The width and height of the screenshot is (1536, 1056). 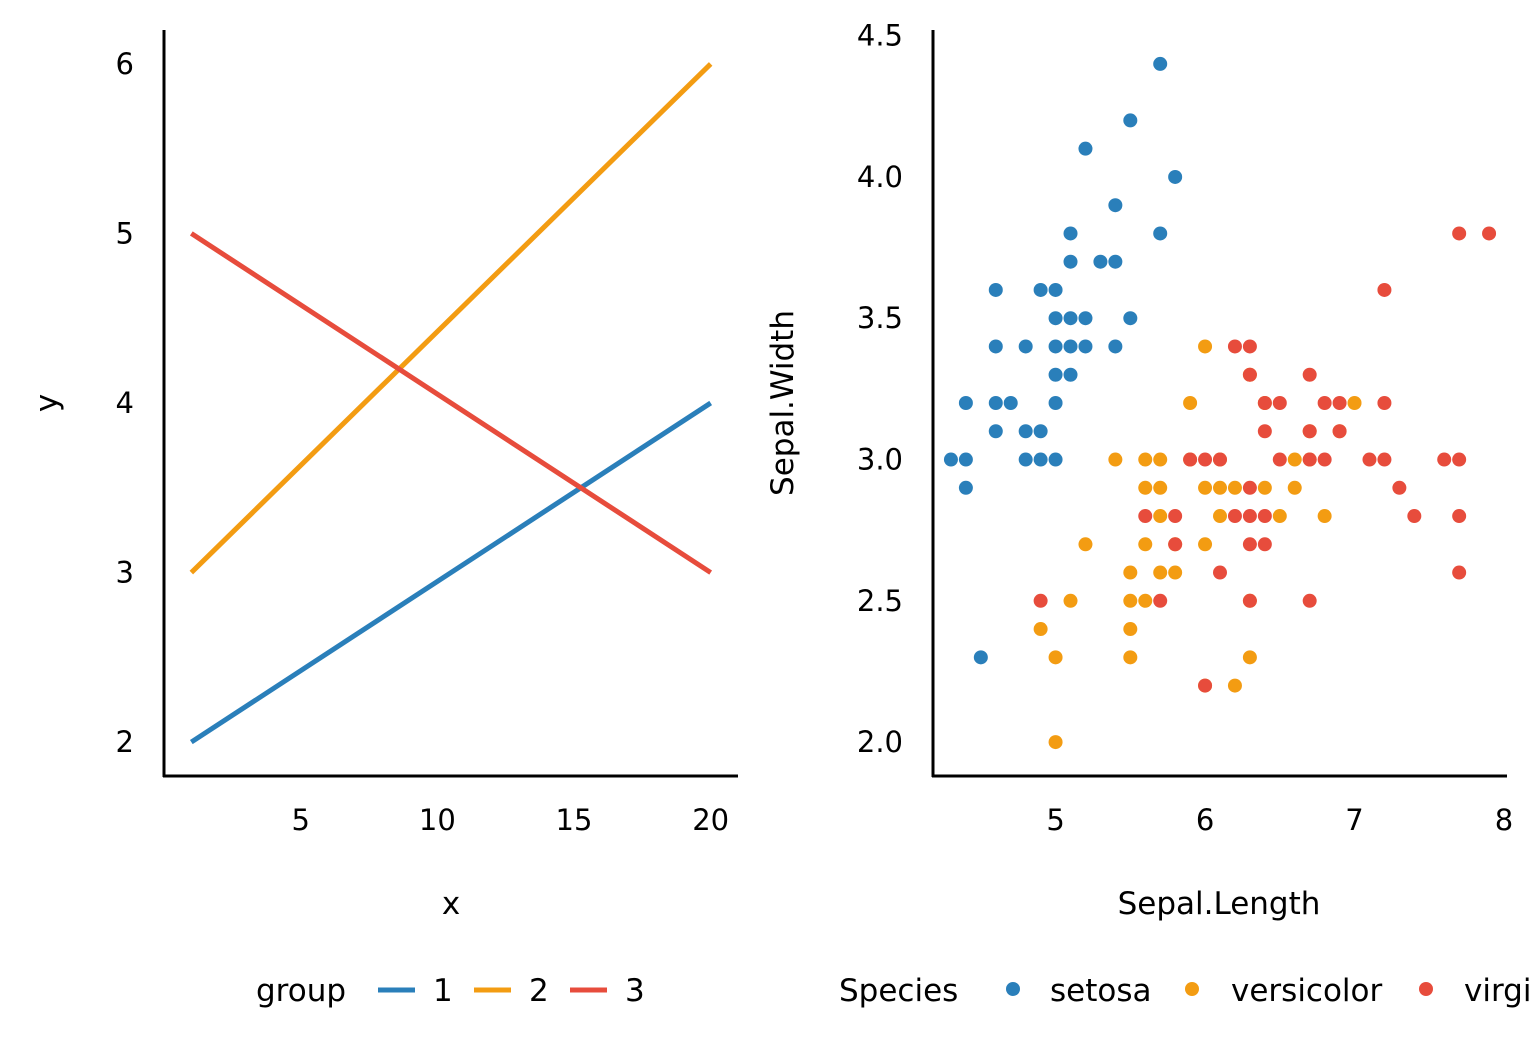 I want to click on scatter-chart-x-tick-label: 8, so click(x=1504, y=820).